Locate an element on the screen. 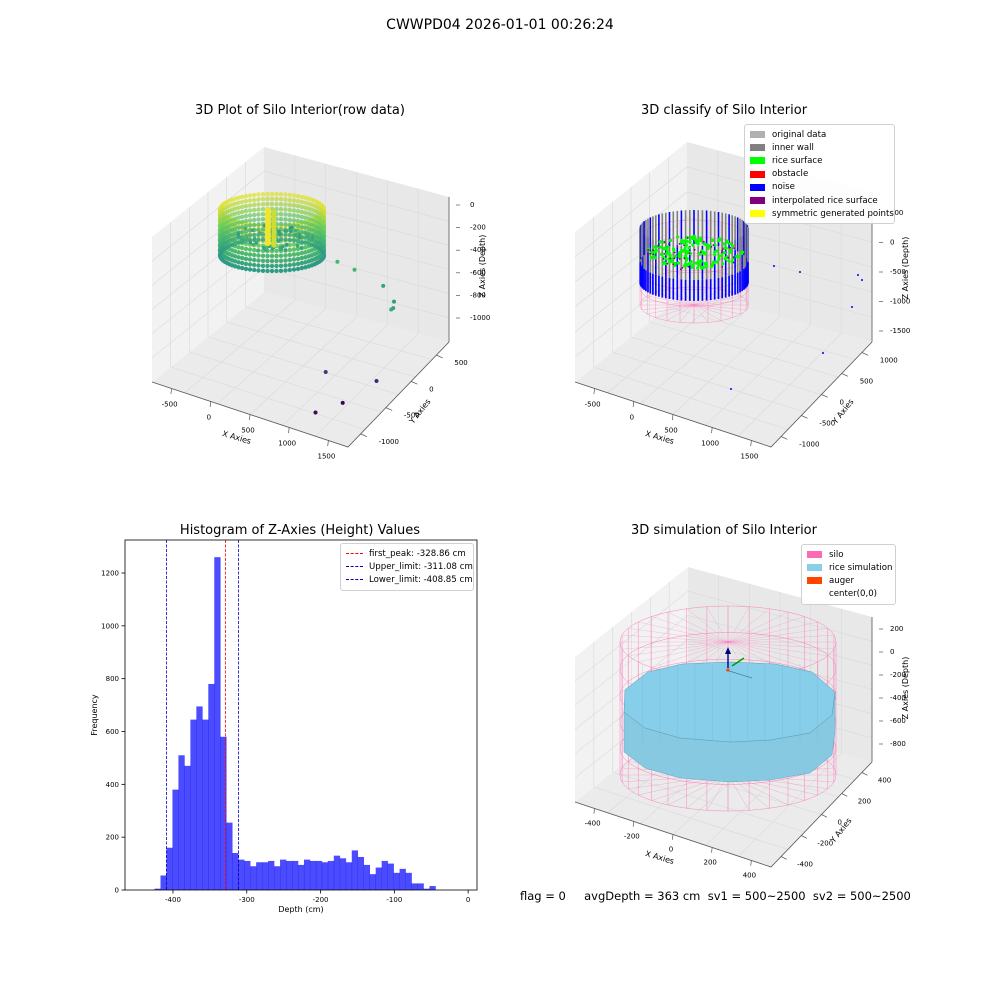  plot4-legend-label: silo is located at coordinates (836, 555).